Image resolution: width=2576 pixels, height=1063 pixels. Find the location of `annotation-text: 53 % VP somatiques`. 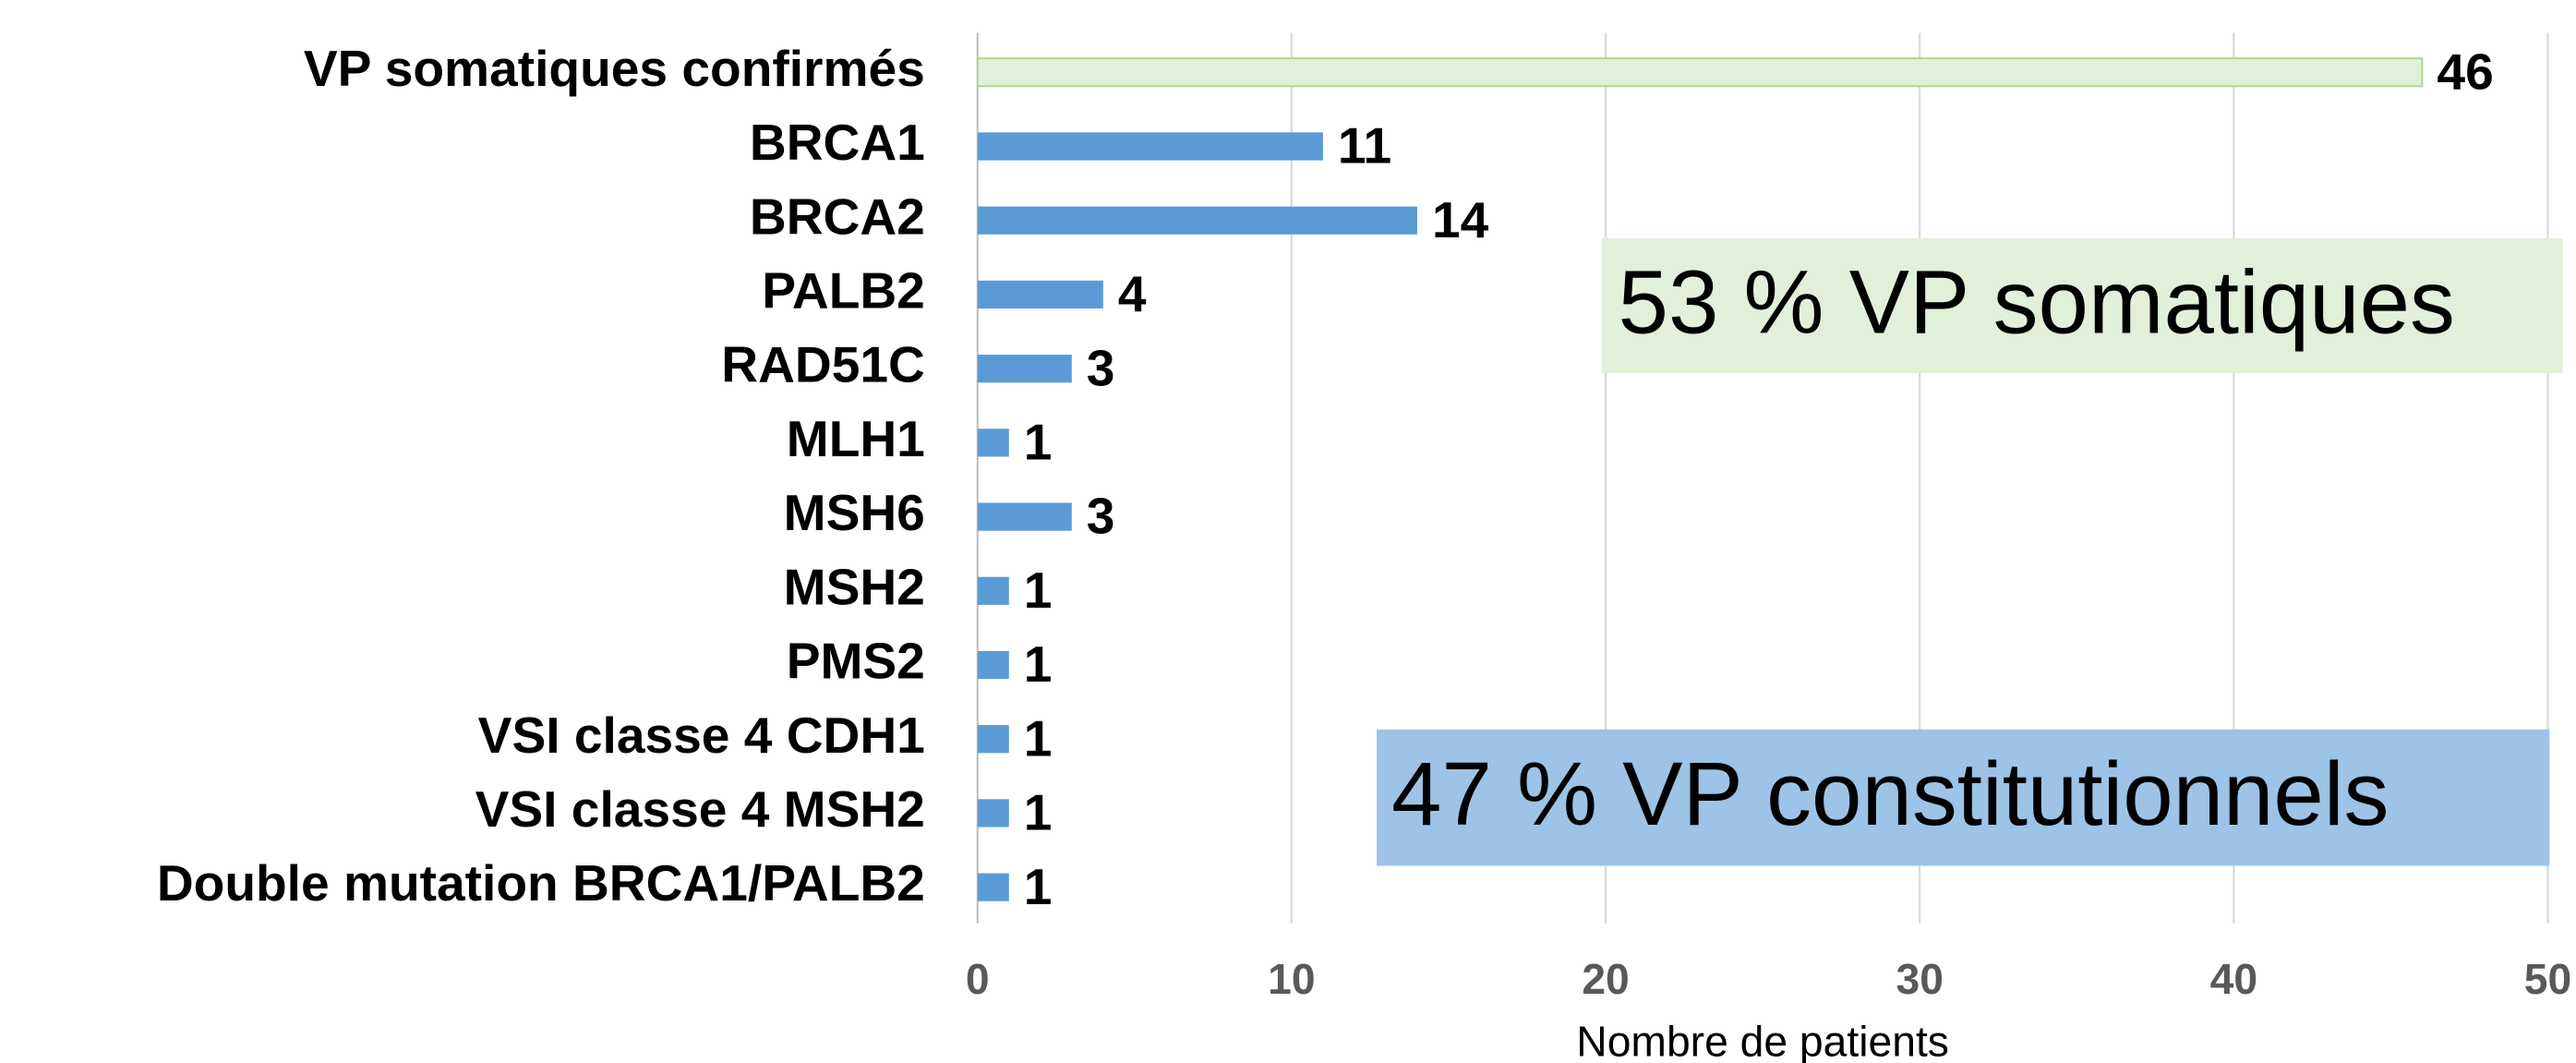

annotation-text: 53 % VP somatiques is located at coordinates (2037, 301).